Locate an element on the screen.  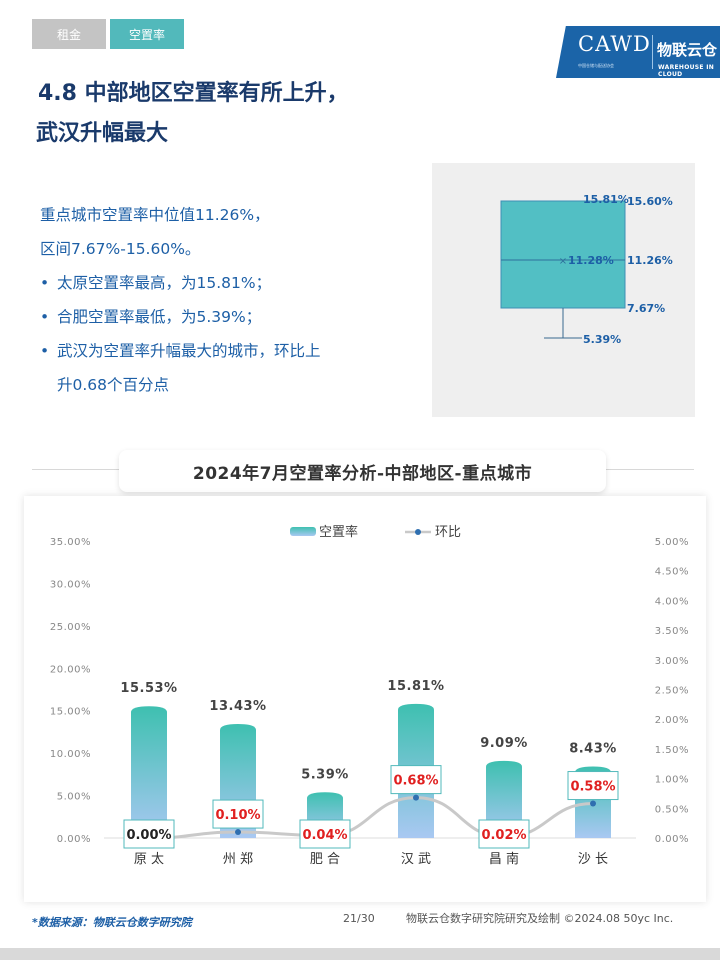
bar-value-labels: 15.53% 13.43% 5.39% 15.81% 9.09% 8.43% is located at coordinates (368, 730).